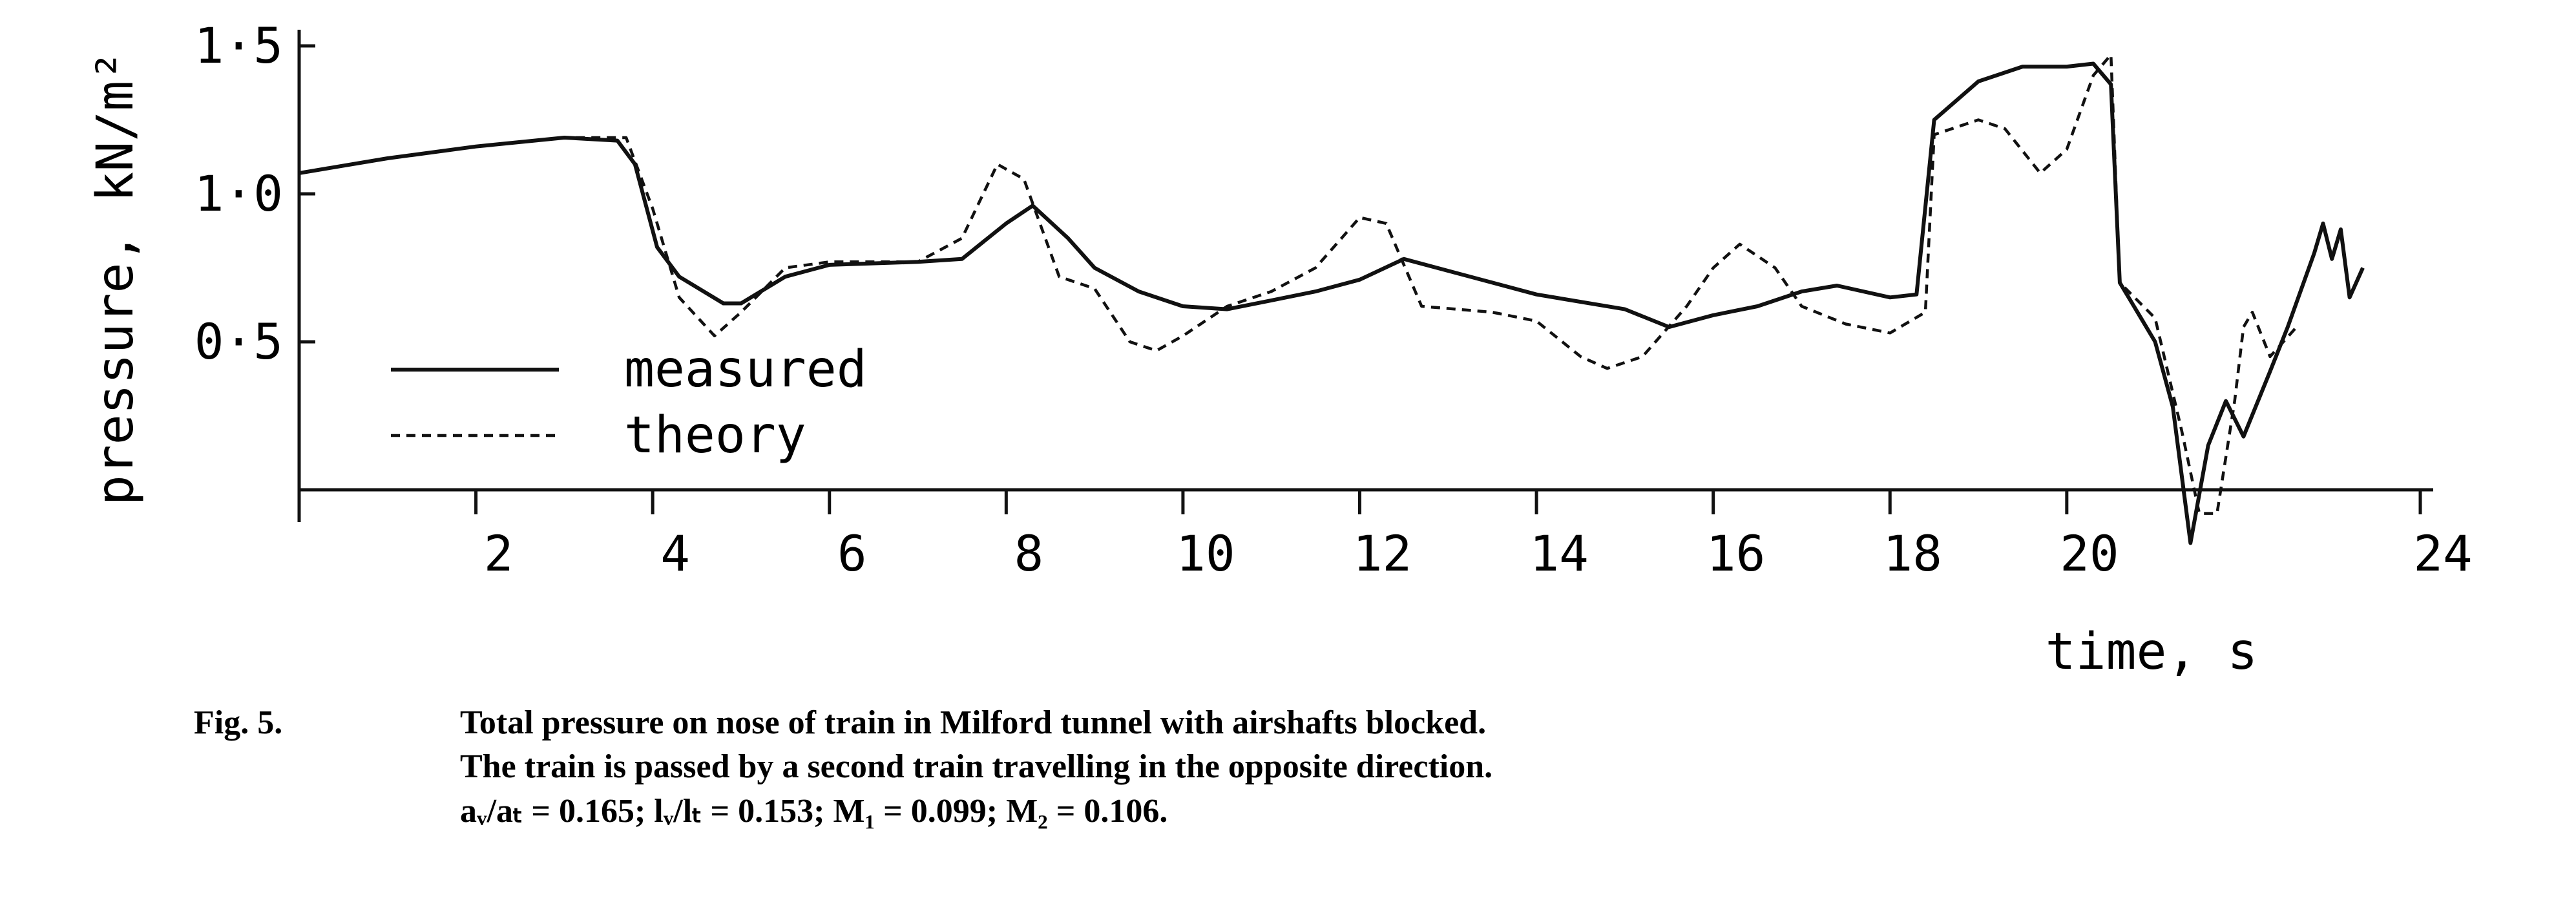 This screenshot has width=2576, height=924. Describe the element at coordinates (1736, 553) in the screenshot. I see `x-tick-label: 16` at that location.